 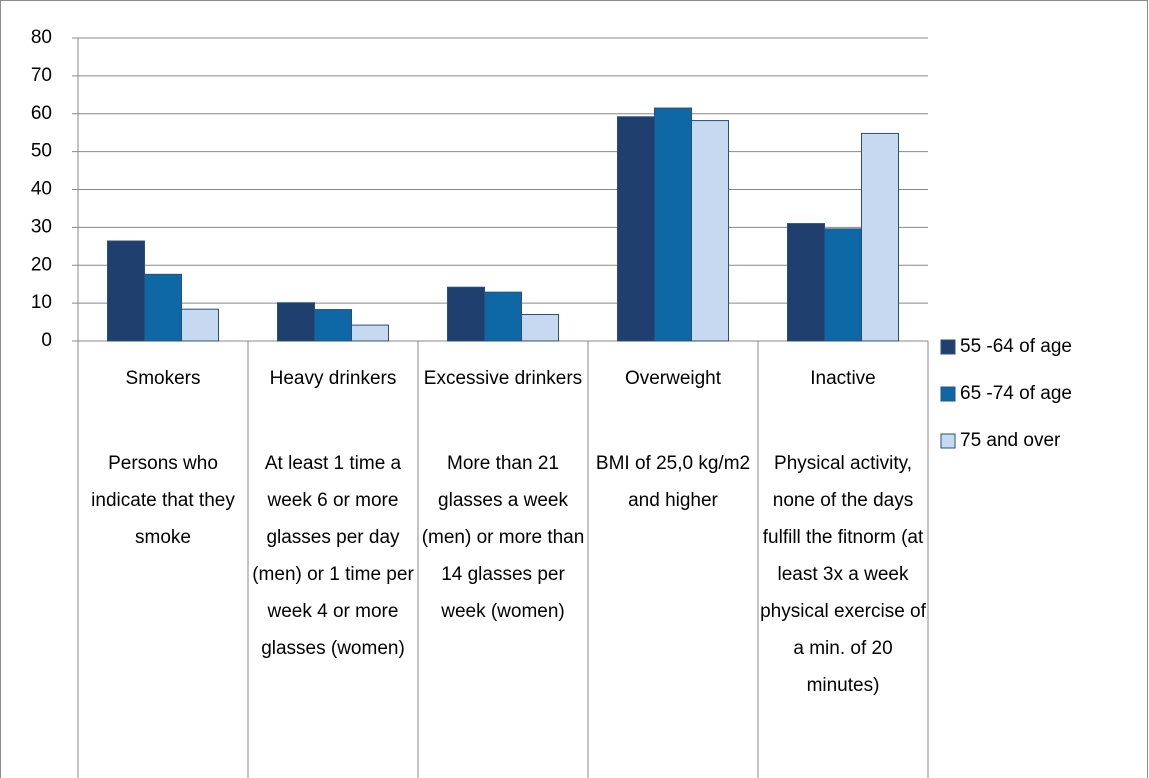 What do you see at coordinates (41, 189) in the screenshot?
I see `y-tick-label: 40` at bounding box center [41, 189].